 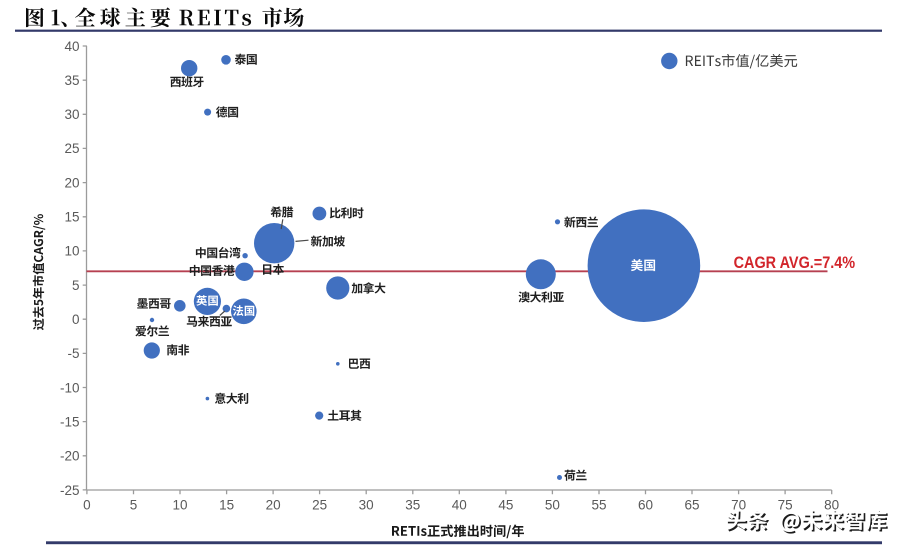 What do you see at coordinates (73, 353) in the screenshot?
I see `svg-text: -5` at bounding box center [73, 353].